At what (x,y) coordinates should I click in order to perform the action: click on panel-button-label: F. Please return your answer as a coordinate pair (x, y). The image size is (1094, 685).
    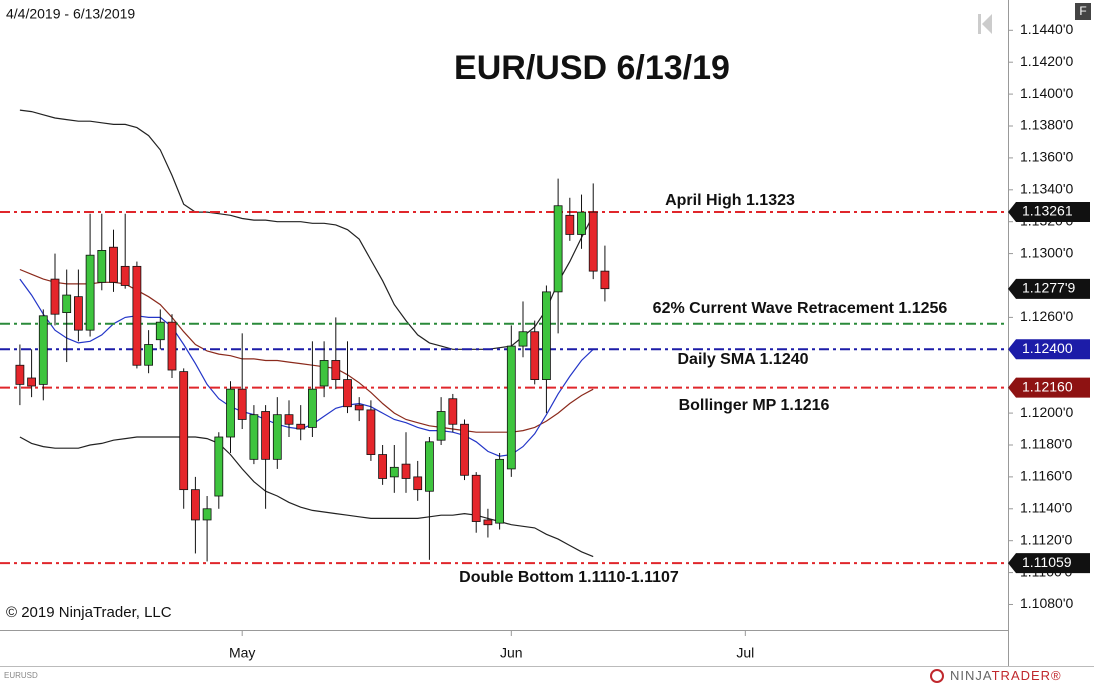
    Looking at the image, I should click on (1082, 11).